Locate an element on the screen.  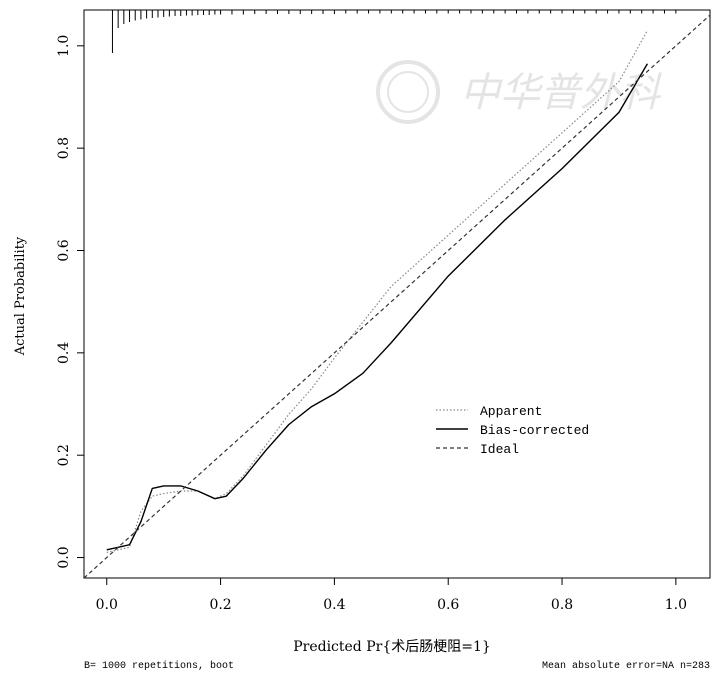
y-tick-label: 0.2 is located at coordinates (64, 455).